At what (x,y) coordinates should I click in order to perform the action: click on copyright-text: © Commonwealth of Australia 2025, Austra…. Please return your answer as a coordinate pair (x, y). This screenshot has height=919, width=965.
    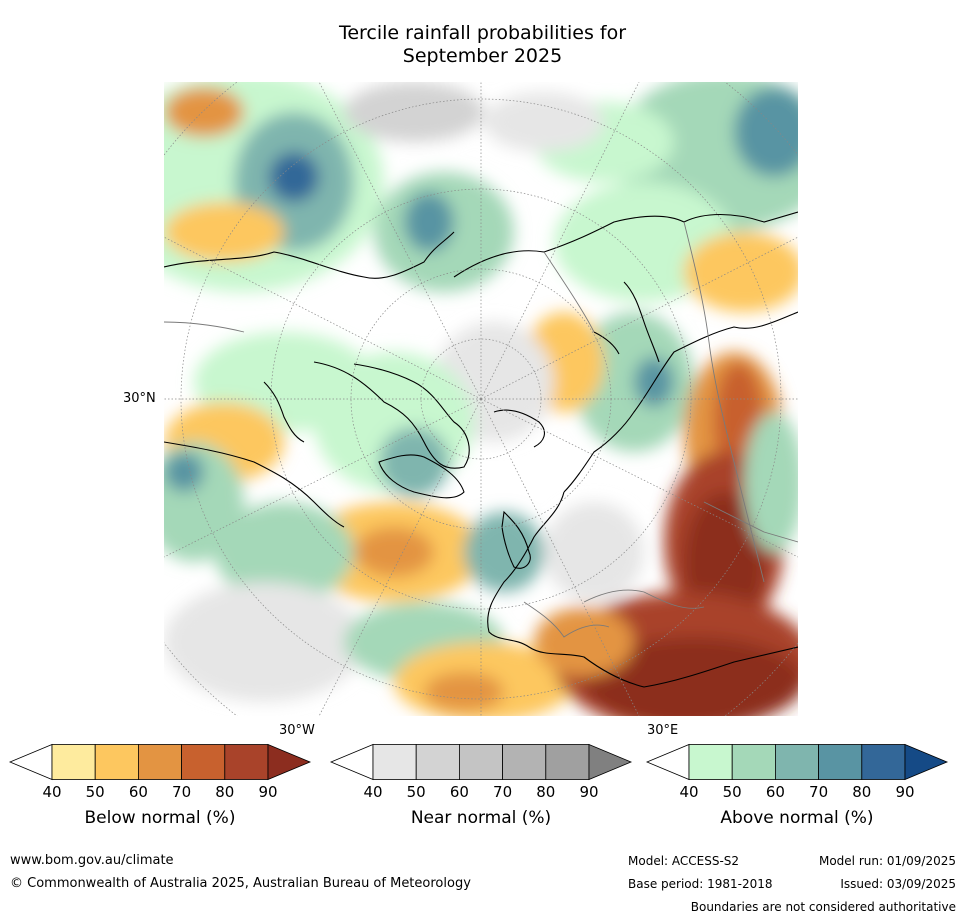
    Looking at the image, I should click on (240, 883).